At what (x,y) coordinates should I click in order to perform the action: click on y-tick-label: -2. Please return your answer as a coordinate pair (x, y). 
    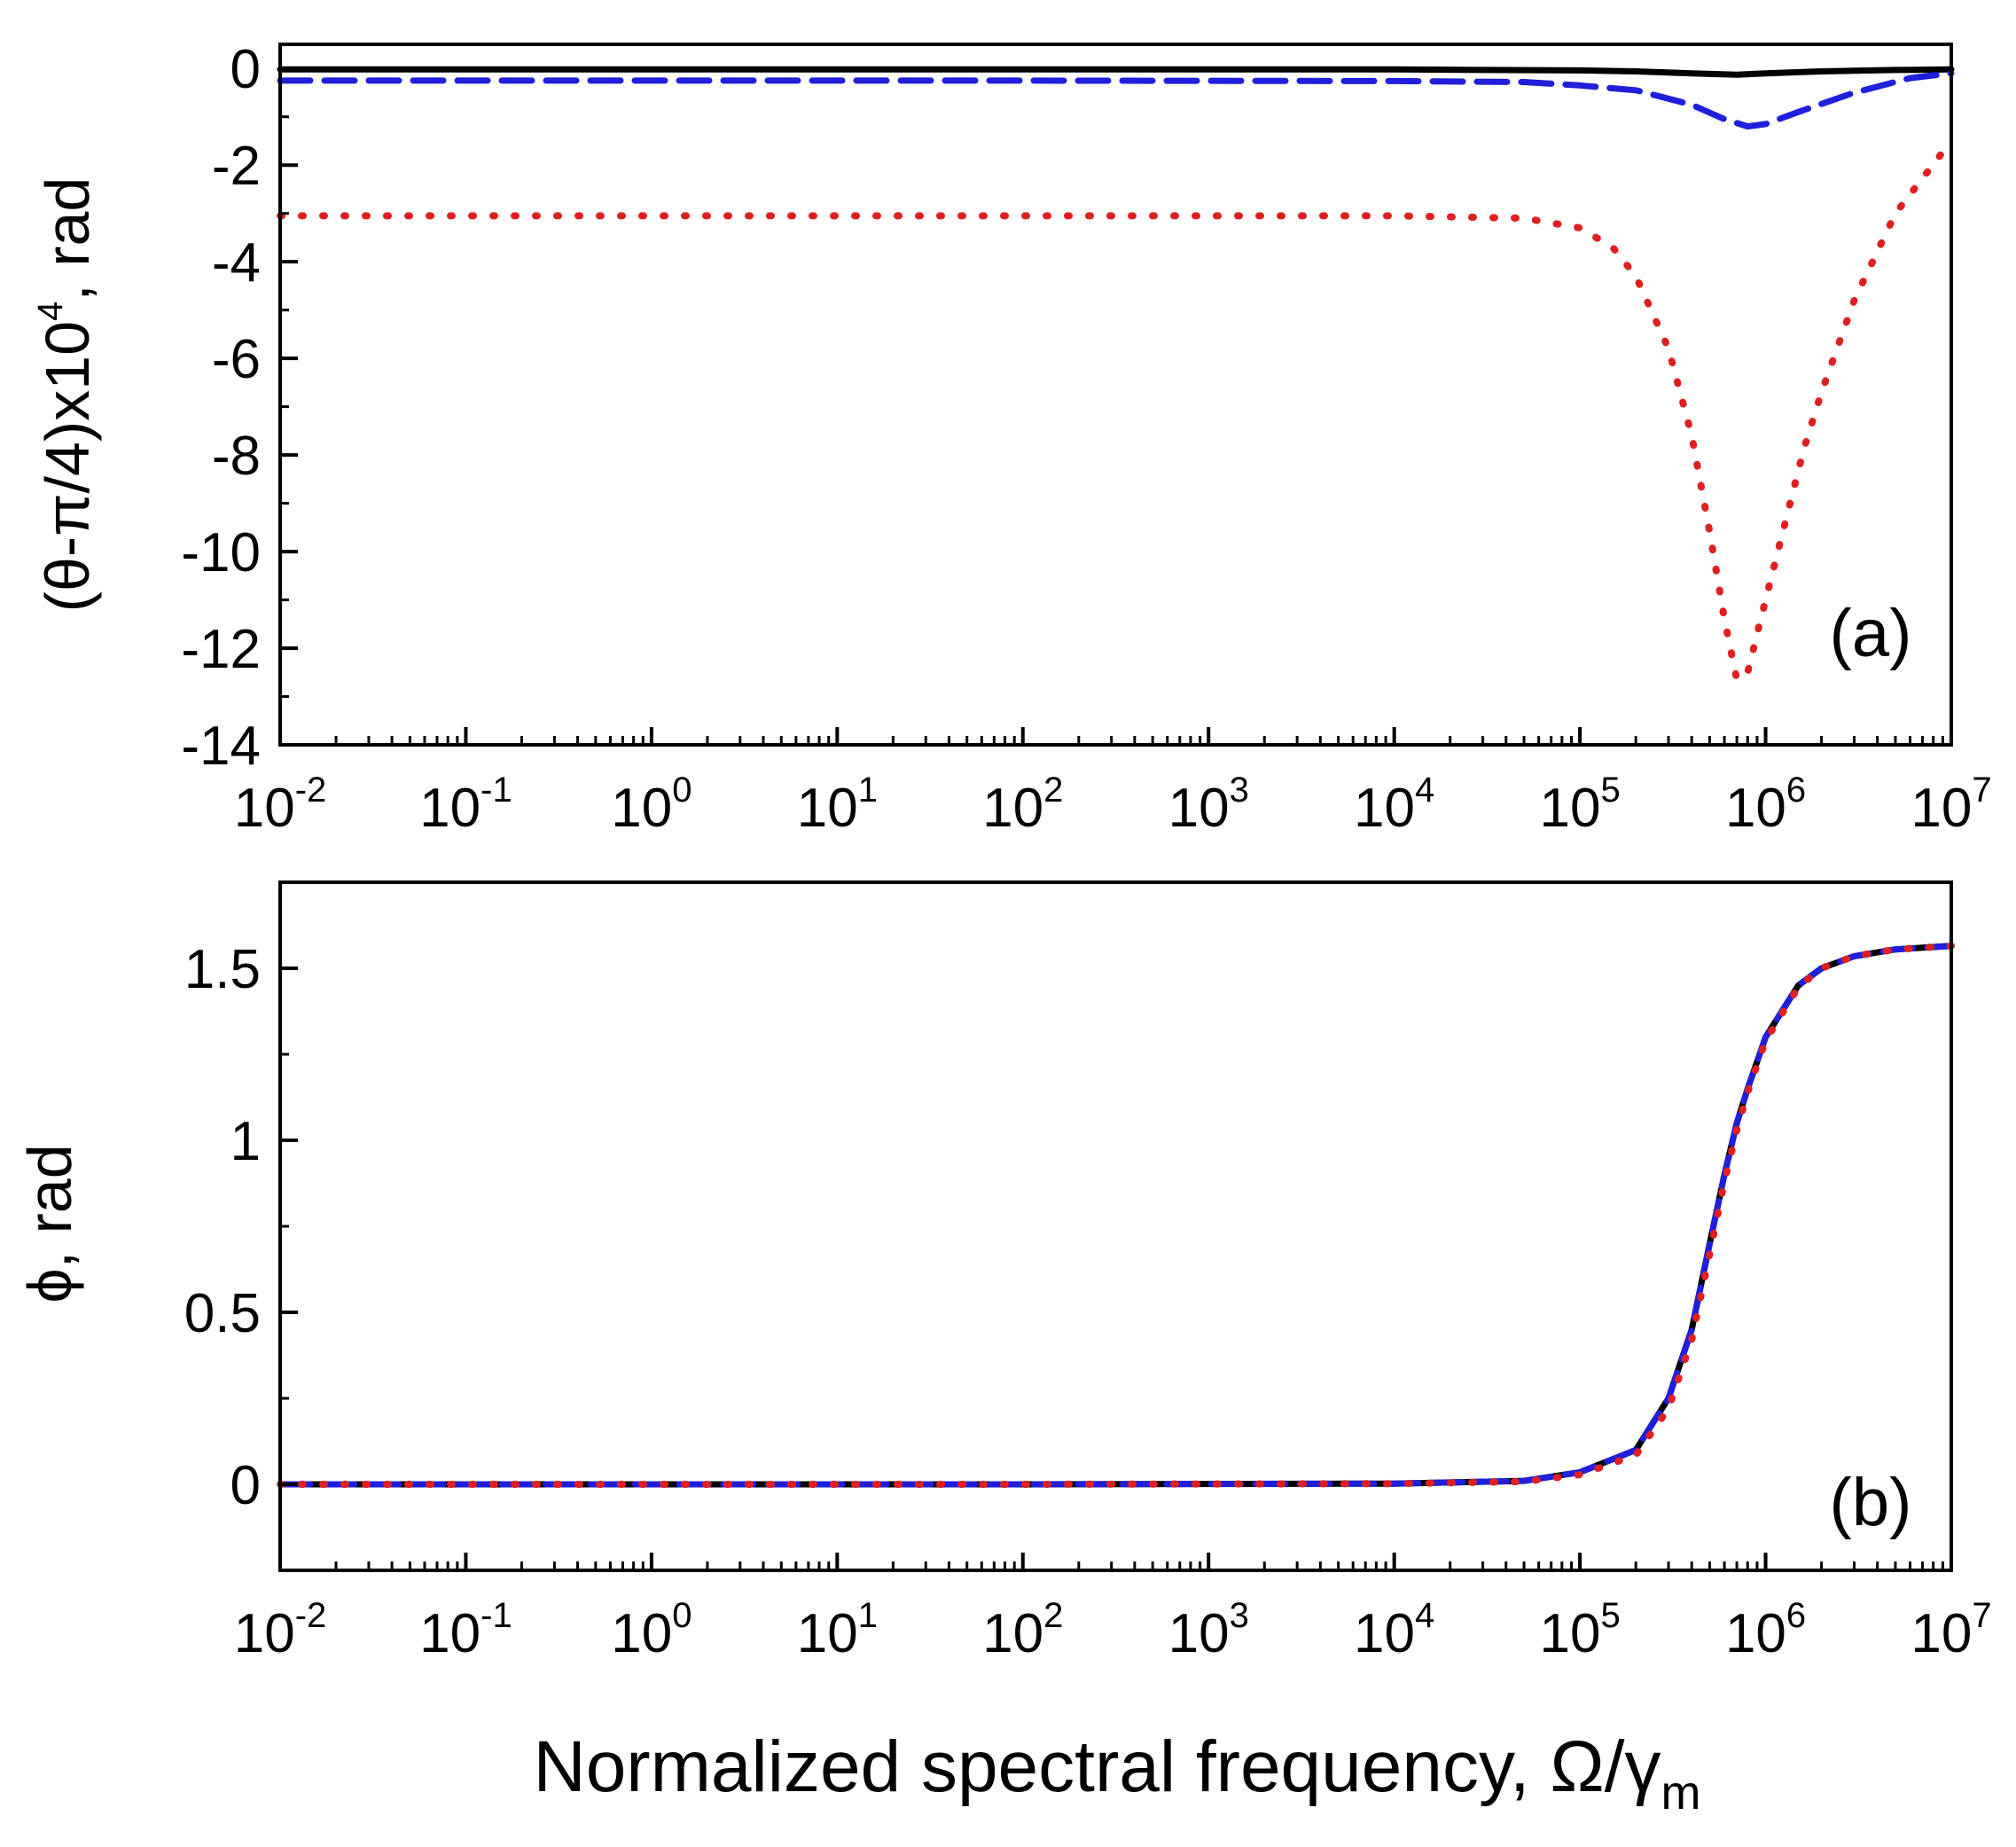
    Looking at the image, I should click on (236, 167).